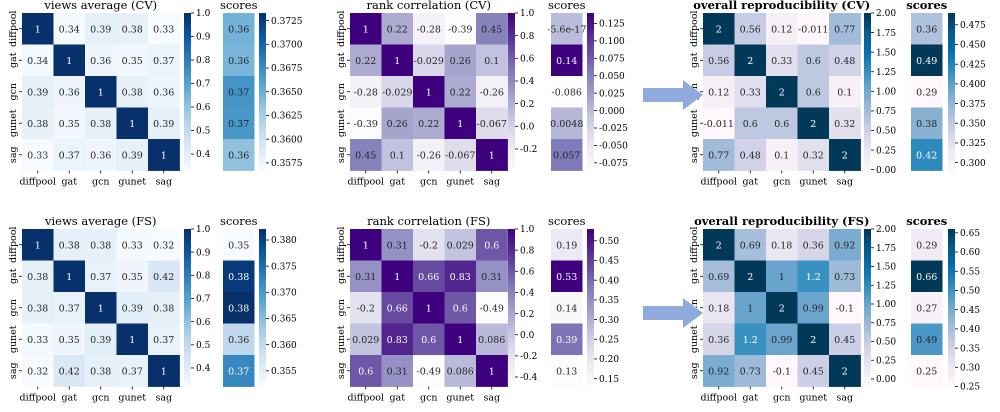 This screenshot has width=1000, height=412. I want to click on cv-views-cell-label: 0.33, so click(163, 29).